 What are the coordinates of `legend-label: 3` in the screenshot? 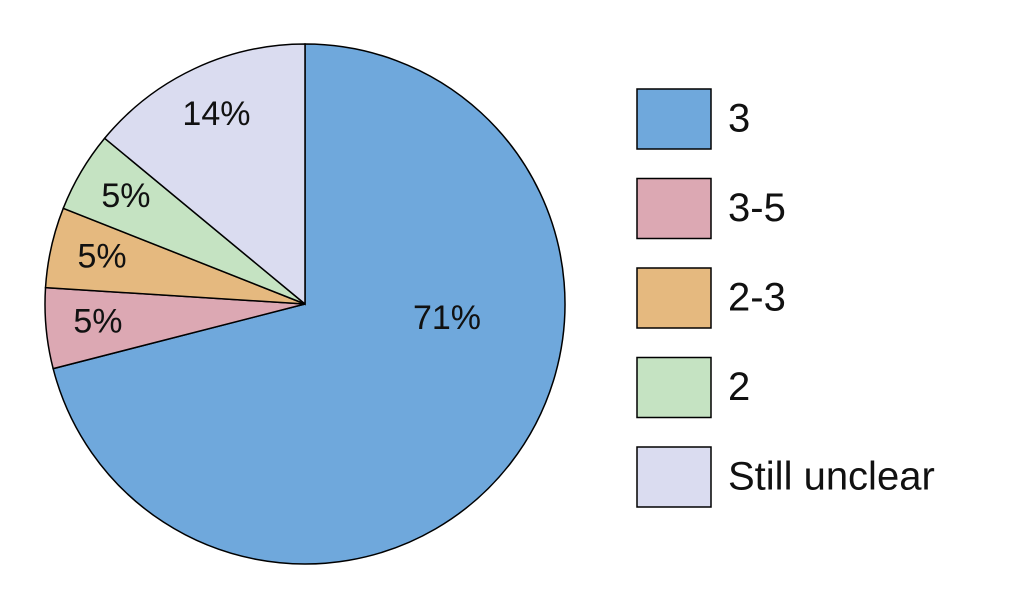 It's located at (739, 119).